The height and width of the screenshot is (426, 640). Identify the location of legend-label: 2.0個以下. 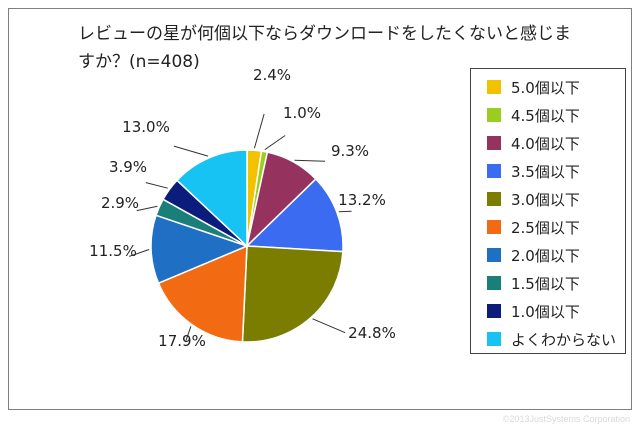
(545, 255).